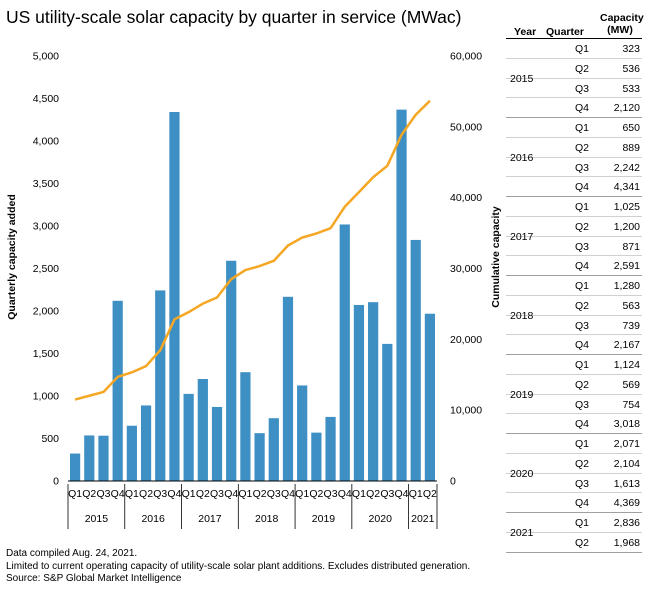 The image size is (648, 597). I want to click on y-right-tick-label: 60,000, so click(466, 57).